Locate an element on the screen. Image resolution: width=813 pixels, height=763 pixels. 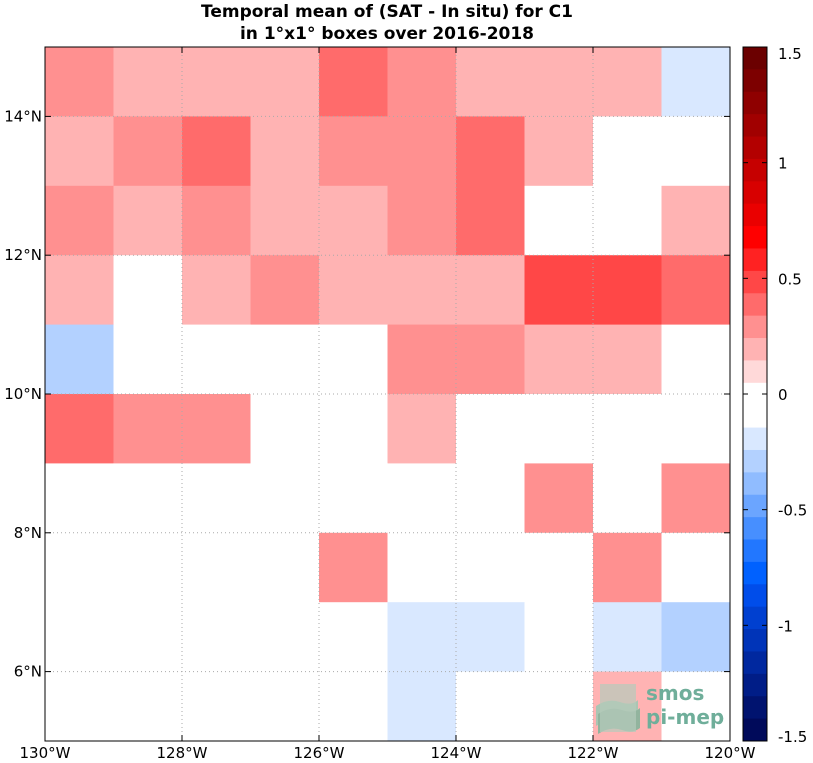
y-tick-label: 14°N is located at coordinates (23, 116).